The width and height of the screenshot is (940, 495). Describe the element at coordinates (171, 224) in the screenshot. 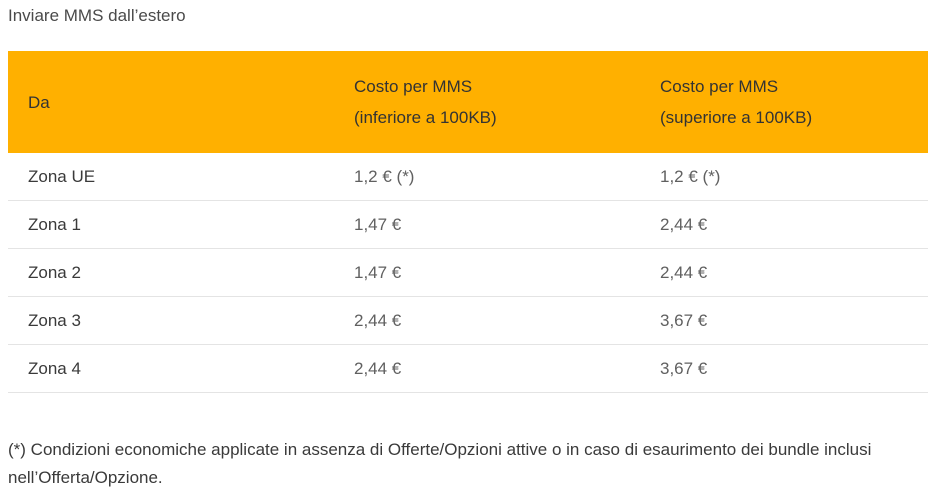

I see `zone-cell: Zona 1` at that location.